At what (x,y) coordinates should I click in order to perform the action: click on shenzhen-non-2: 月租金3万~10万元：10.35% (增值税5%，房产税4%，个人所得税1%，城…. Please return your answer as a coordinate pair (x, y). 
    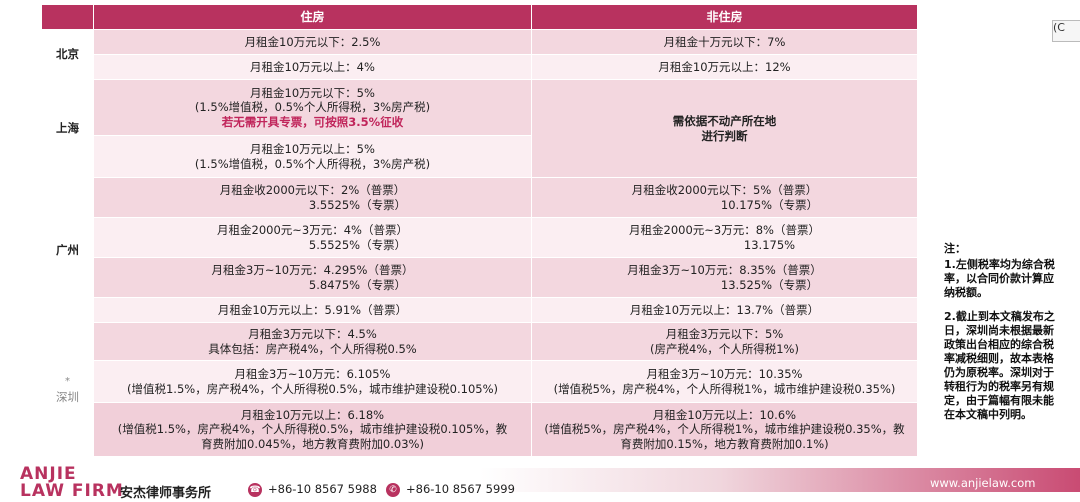
    Looking at the image, I should click on (724, 381).